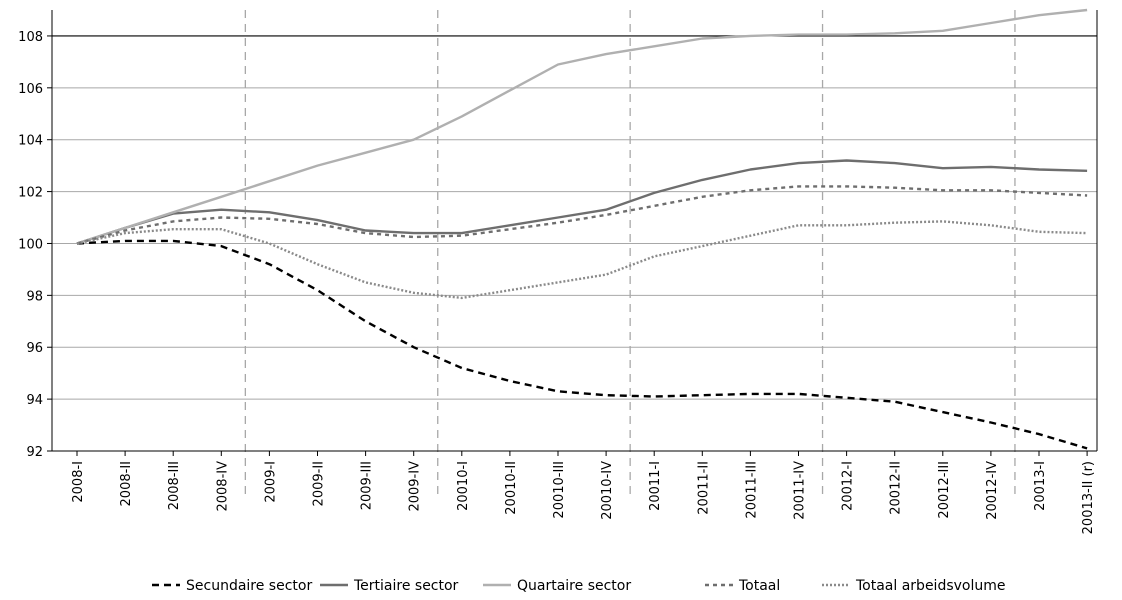  What do you see at coordinates (34, 400) in the screenshot?
I see `y-tick-label: 94` at bounding box center [34, 400].